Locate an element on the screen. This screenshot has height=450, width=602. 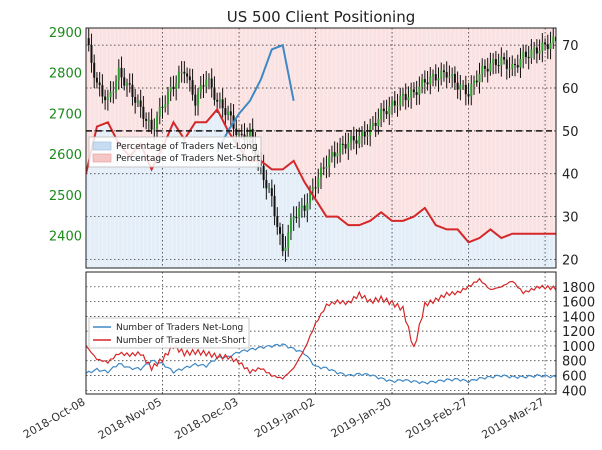
right-axis-tick-label: 1000 is located at coordinates (578, 347).